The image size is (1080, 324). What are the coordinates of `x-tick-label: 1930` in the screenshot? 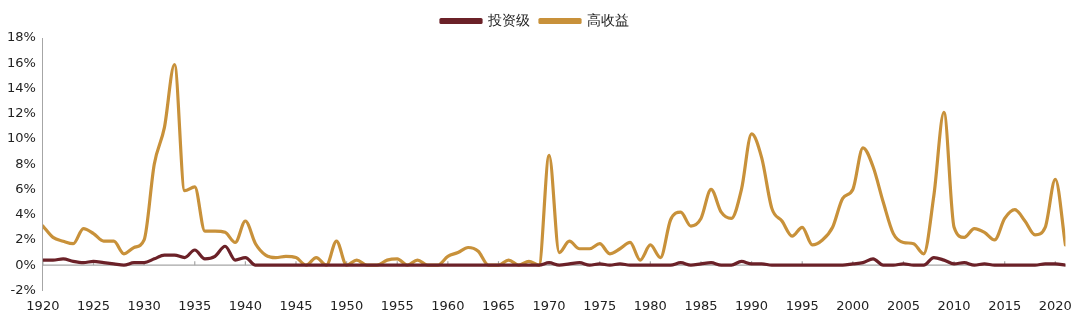 It's located at (144, 305).